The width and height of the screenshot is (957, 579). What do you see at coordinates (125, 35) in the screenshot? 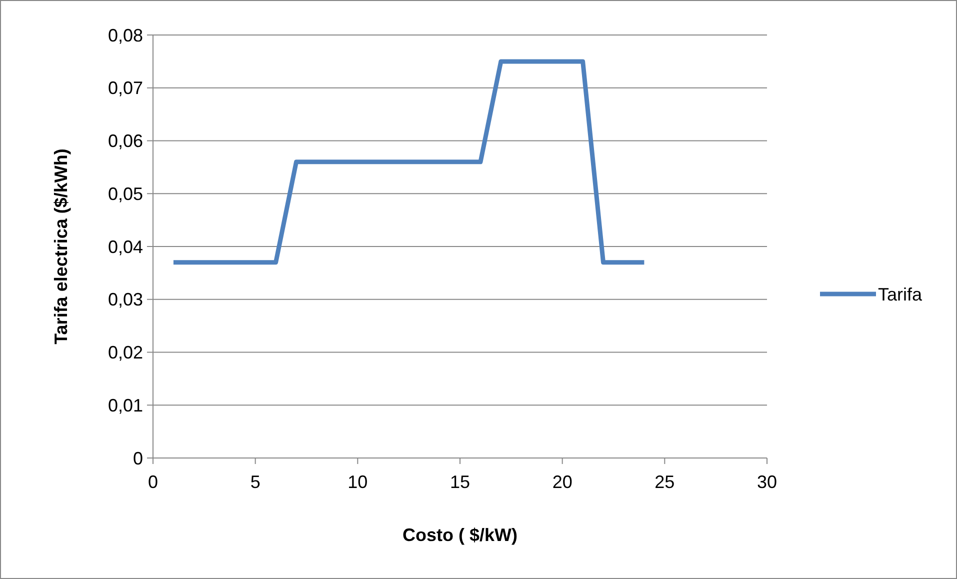
I see `y-tick-label: 0,08` at bounding box center [125, 35].